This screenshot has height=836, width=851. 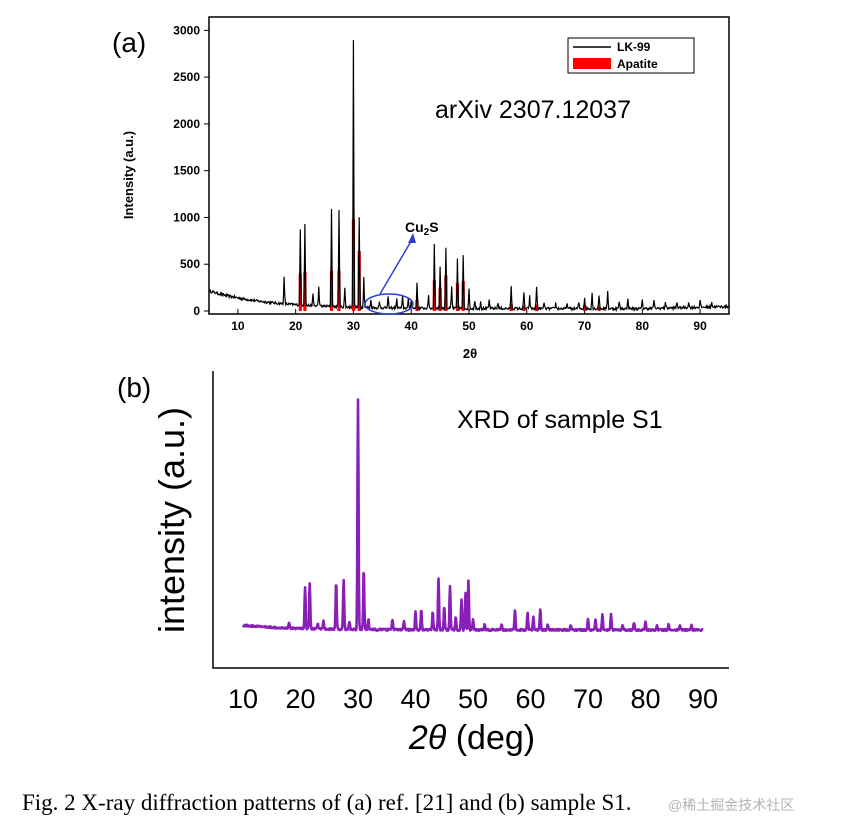 What do you see at coordinates (412, 238) in the screenshot?
I see `cu2s-arrowhead` at bounding box center [412, 238].